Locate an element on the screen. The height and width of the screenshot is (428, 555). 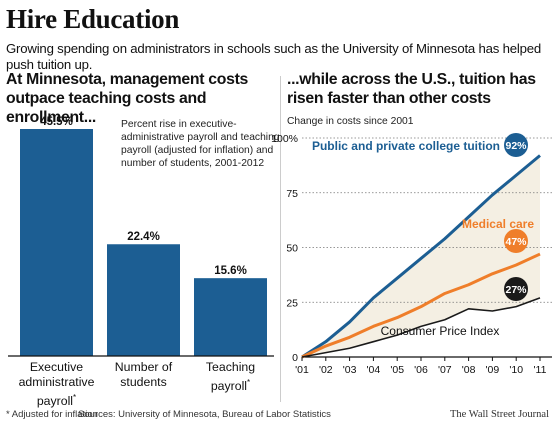
x-tick-label-2002: '02 is located at coordinates (326, 370).